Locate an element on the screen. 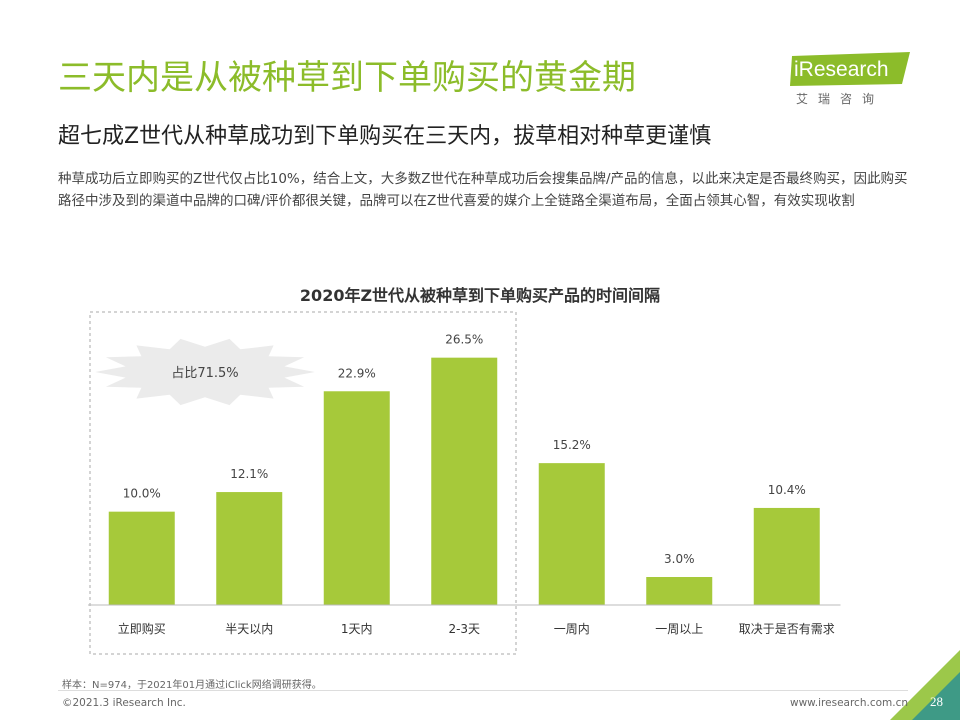 The width and height of the screenshot is (960, 720). category-label-0: 立即购买 is located at coordinates (142, 628).